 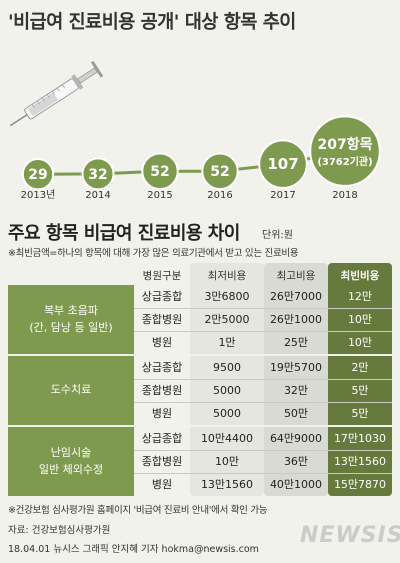 I want to click on point-value-label: 107, so click(x=282, y=164).